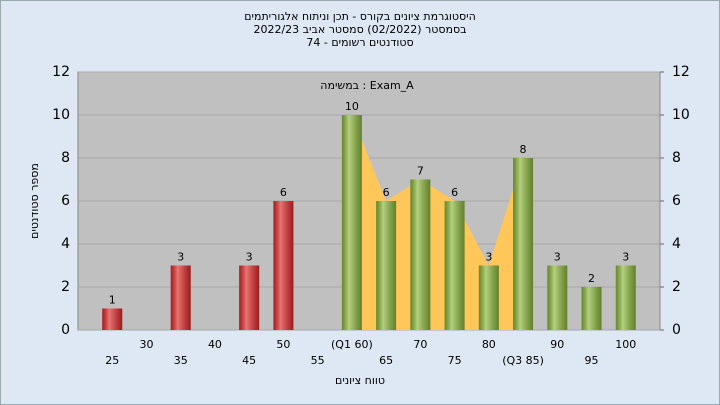 This screenshot has width=720, height=405. What do you see at coordinates (65, 287) in the screenshot?
I see `y-tick-label: 2` at bounding box center [65, 287].